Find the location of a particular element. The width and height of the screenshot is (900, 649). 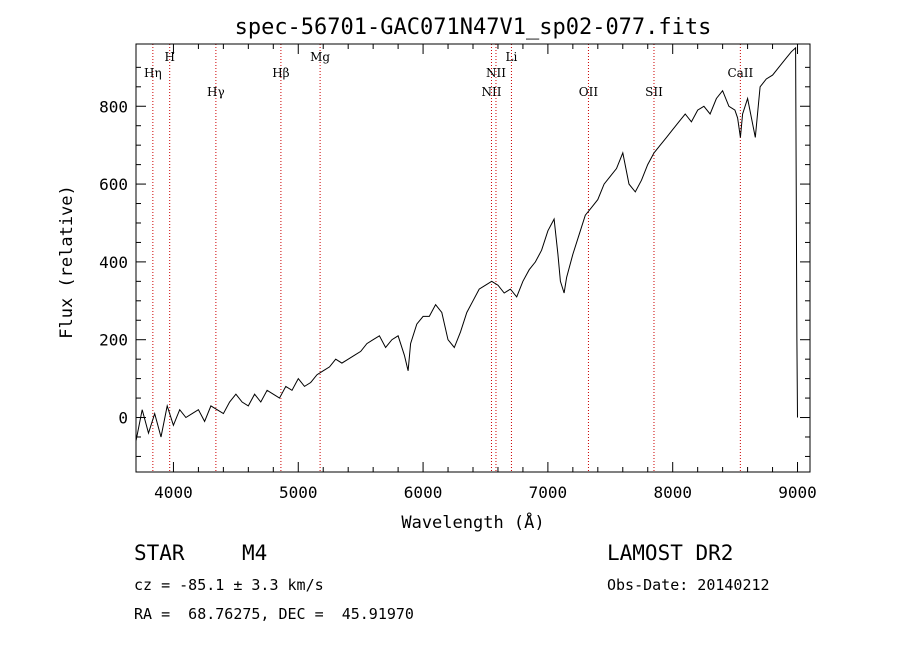

x-tick-label: 8000 is located at coordinates (672, 492).